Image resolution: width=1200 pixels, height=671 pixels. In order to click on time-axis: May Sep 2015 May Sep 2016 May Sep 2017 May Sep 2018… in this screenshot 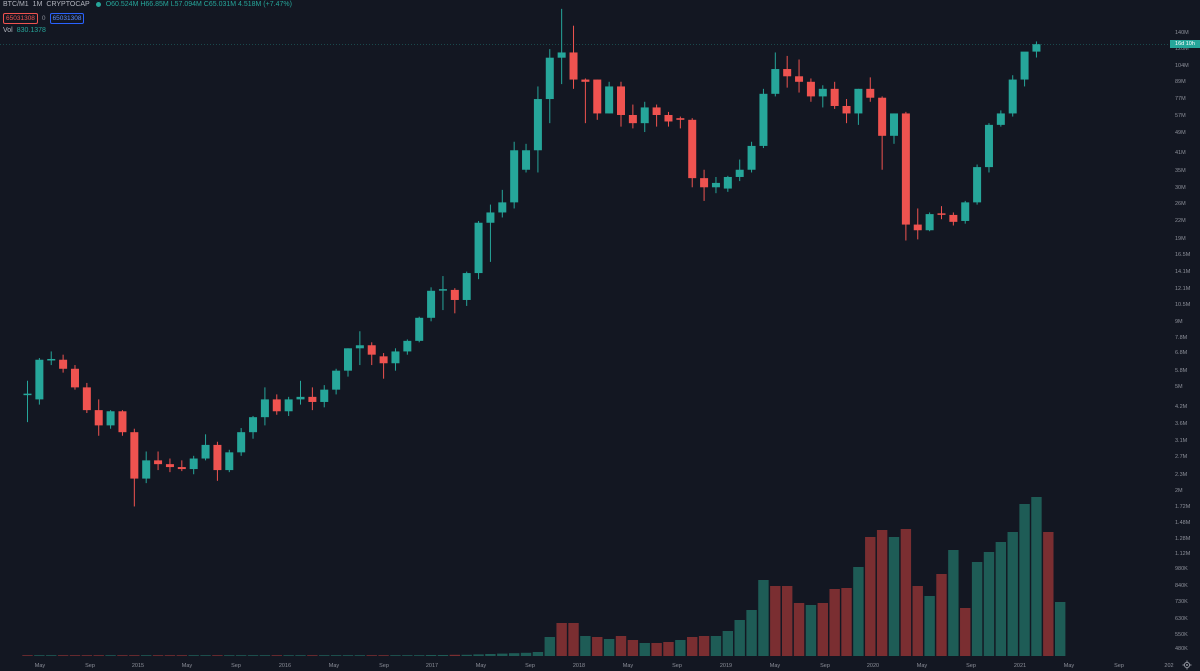, I will do `click(600, 664)`.